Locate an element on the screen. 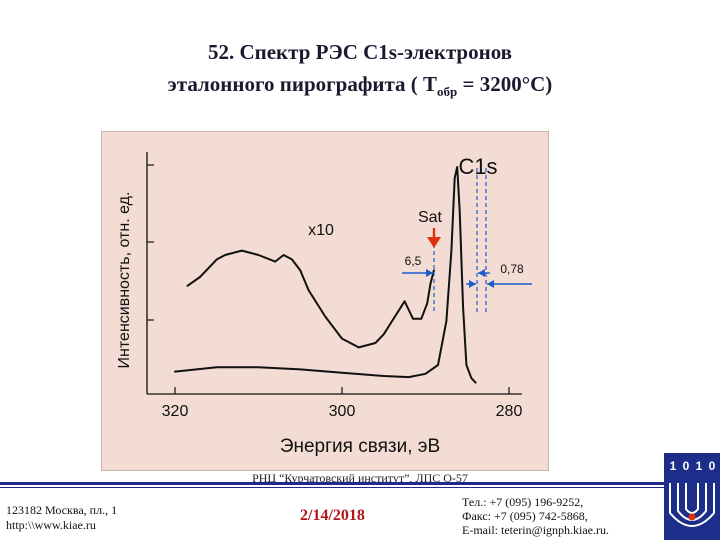  title-text: эталонного пирографита ( Т is located at coordinates (302, 84).